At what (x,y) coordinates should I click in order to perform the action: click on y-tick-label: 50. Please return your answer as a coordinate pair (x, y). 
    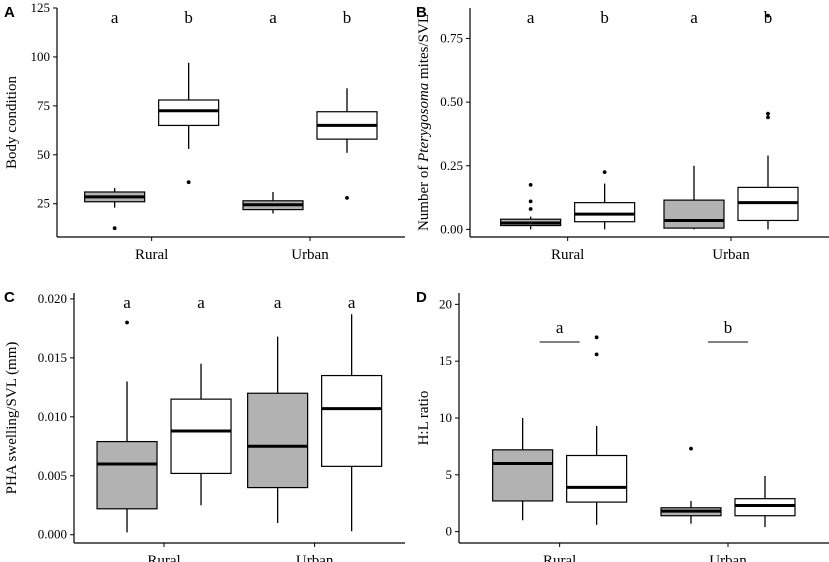
    Looking at the image, I should click on (43, 154).